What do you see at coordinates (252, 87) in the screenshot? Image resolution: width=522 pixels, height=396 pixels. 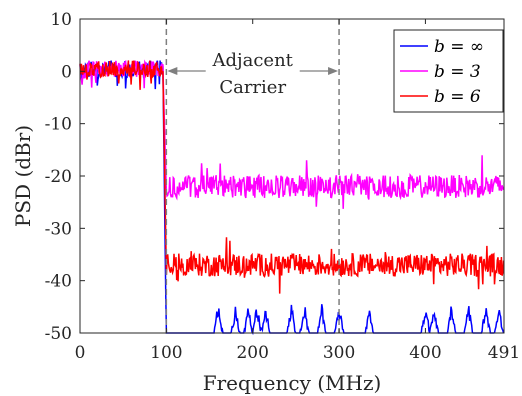 I see `annotation-label-line2: Carrier` at bounding box center [252, 87].